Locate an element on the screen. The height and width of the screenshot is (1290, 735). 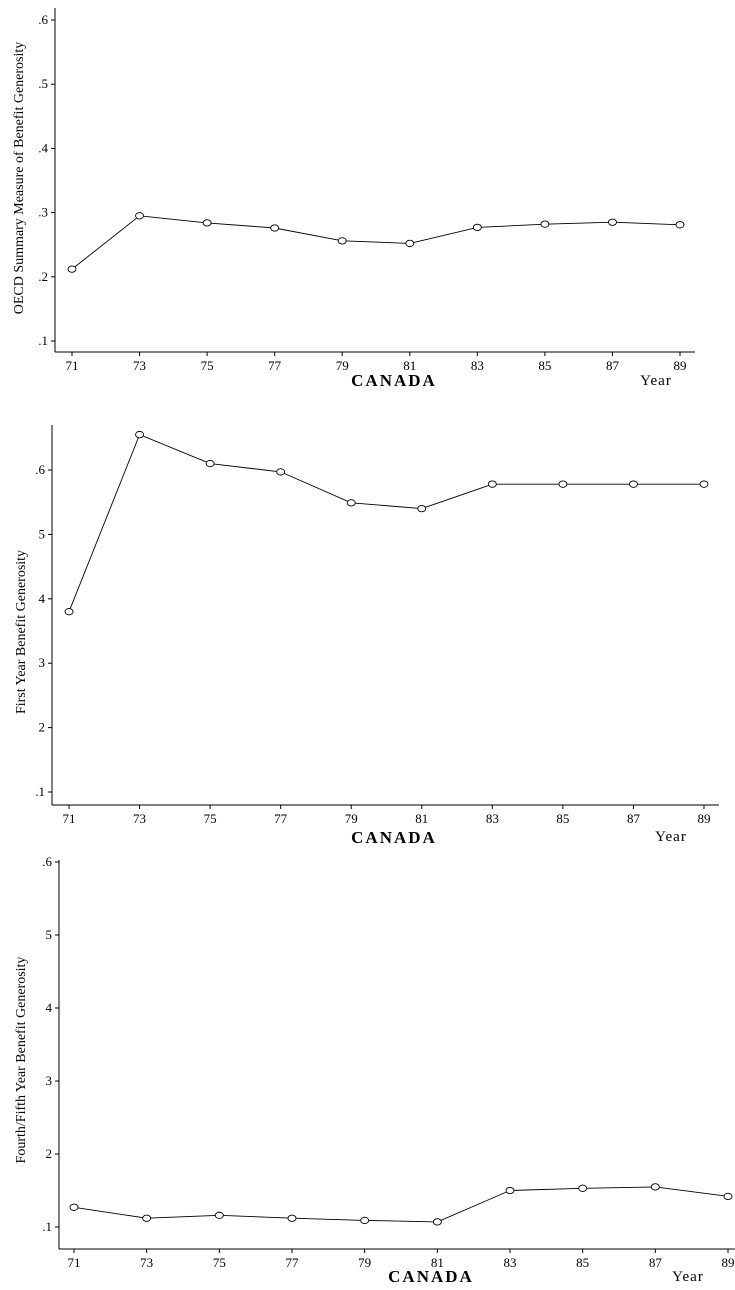
y-axis-label: Fourth/Fifth Year Benefit Generosity is located at coordinates (21, 1060).